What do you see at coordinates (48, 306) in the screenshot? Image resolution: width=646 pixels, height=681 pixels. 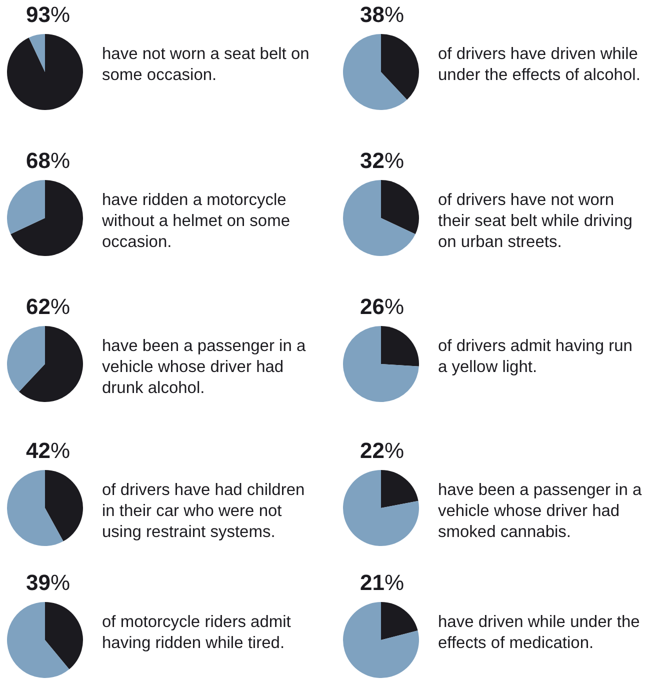 I see `chart-title: 62%` at bounding box center [48, 306].